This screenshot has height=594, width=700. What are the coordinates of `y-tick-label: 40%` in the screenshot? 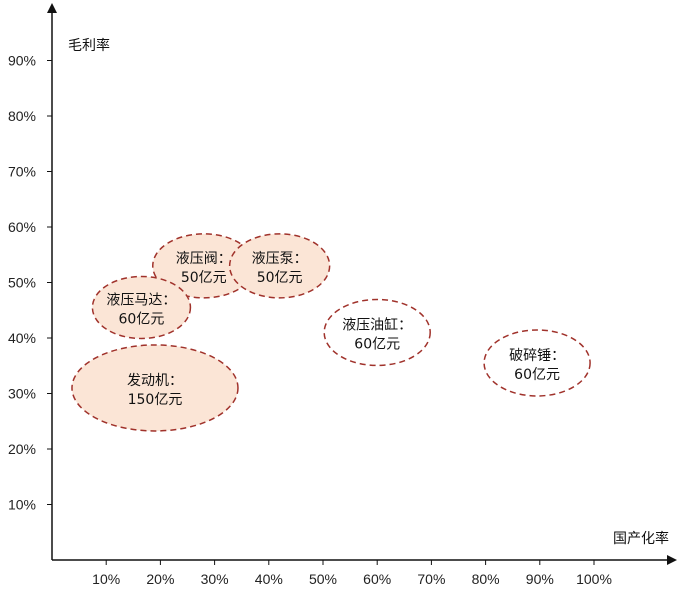 It's located at (22, 338).